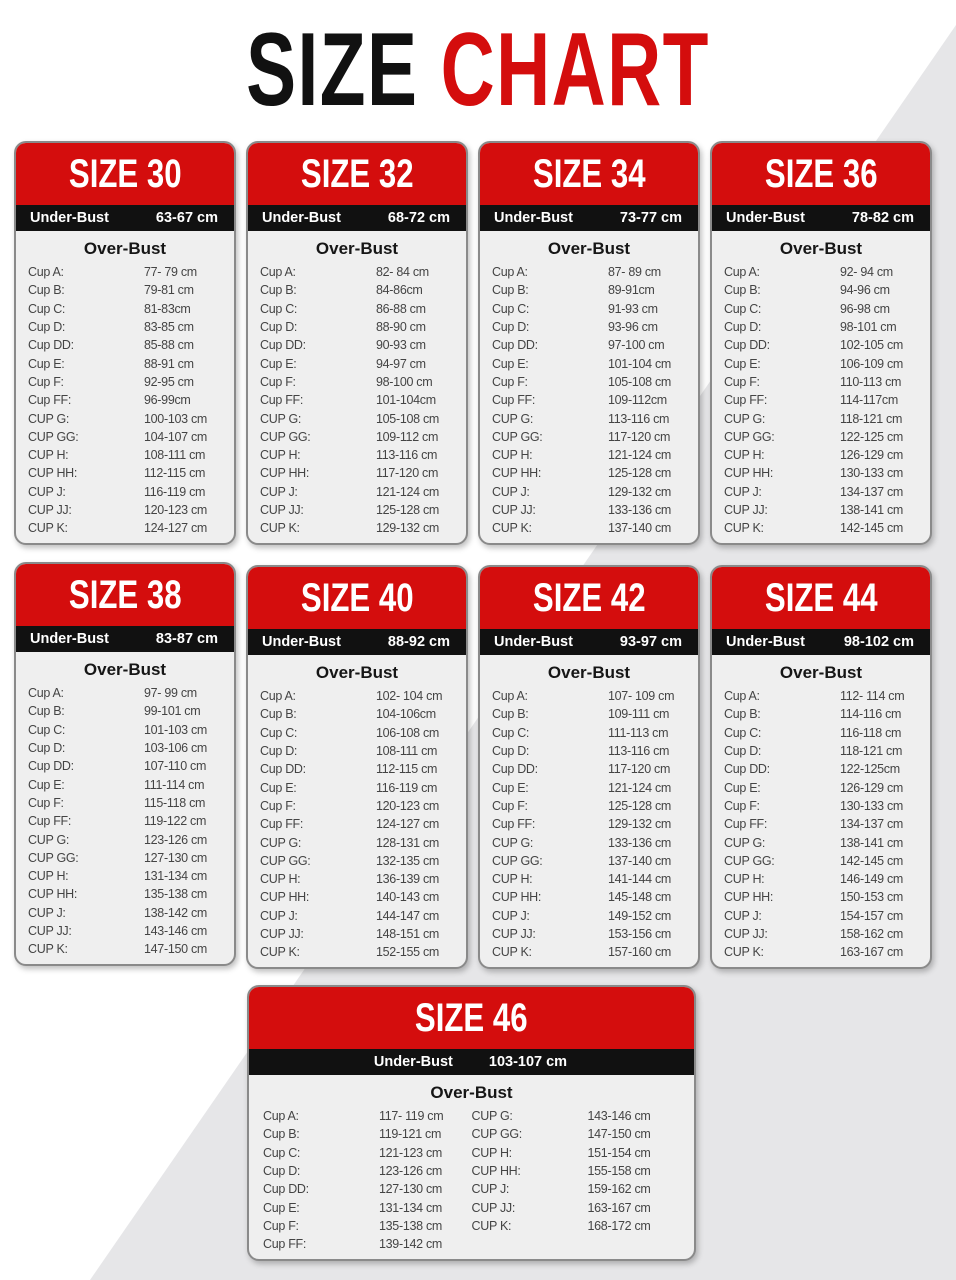  I want to click on under-bust-value: 98-102 cm, so click(878, 642).